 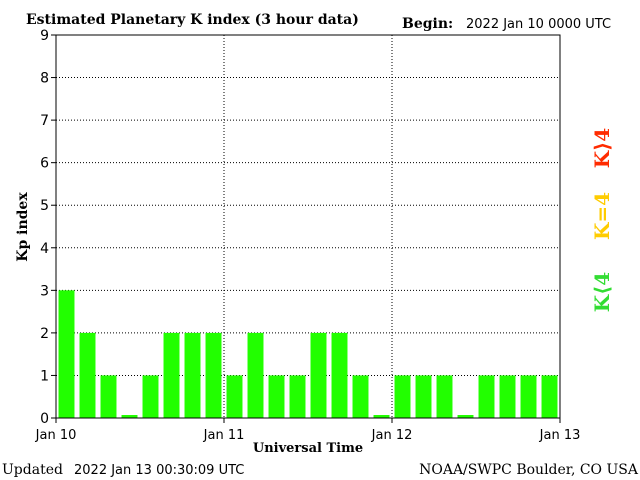 What do you see at coordinates (44, 36) in the screenshot?
I see `y-tick-label-9: 9` at bounding box center [44, 36].